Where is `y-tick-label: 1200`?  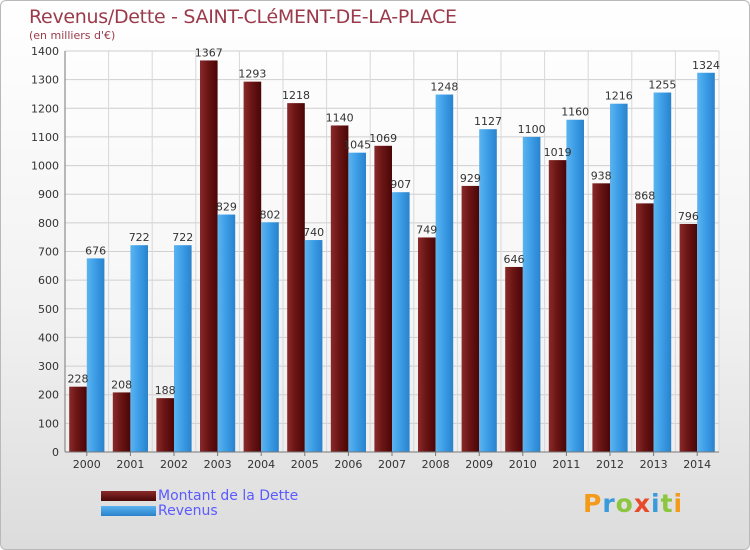
y-tick-label: 1200 is located at coordinates (45, 108).